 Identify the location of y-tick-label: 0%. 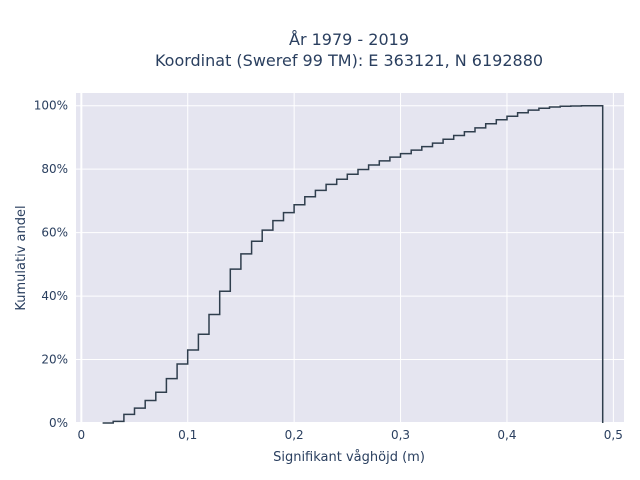
(58, 423).